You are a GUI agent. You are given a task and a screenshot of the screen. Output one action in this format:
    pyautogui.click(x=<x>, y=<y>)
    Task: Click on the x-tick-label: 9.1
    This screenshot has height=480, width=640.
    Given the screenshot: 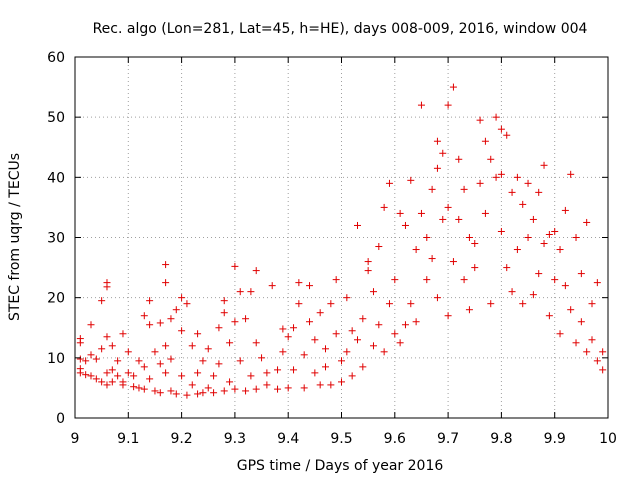 What is the action you would take?
    pyautogui.click(x=128, y=439)
    